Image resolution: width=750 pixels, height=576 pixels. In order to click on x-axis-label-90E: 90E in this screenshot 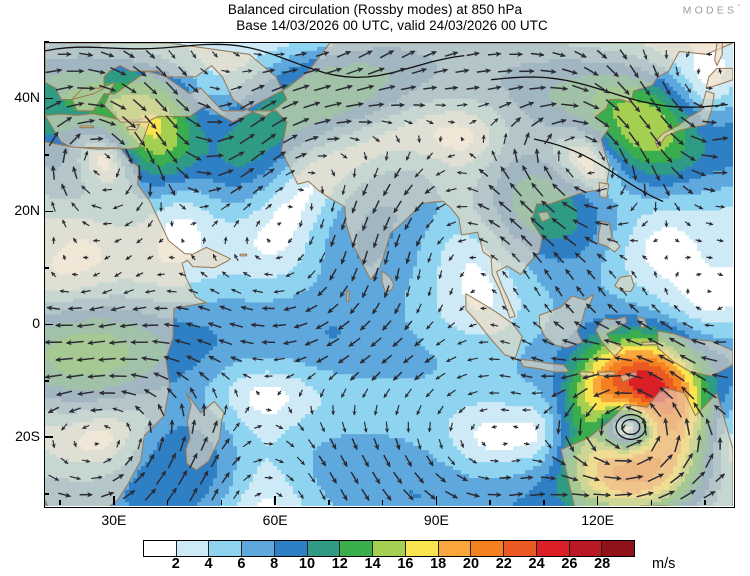, I will do `click(436, 520)`.